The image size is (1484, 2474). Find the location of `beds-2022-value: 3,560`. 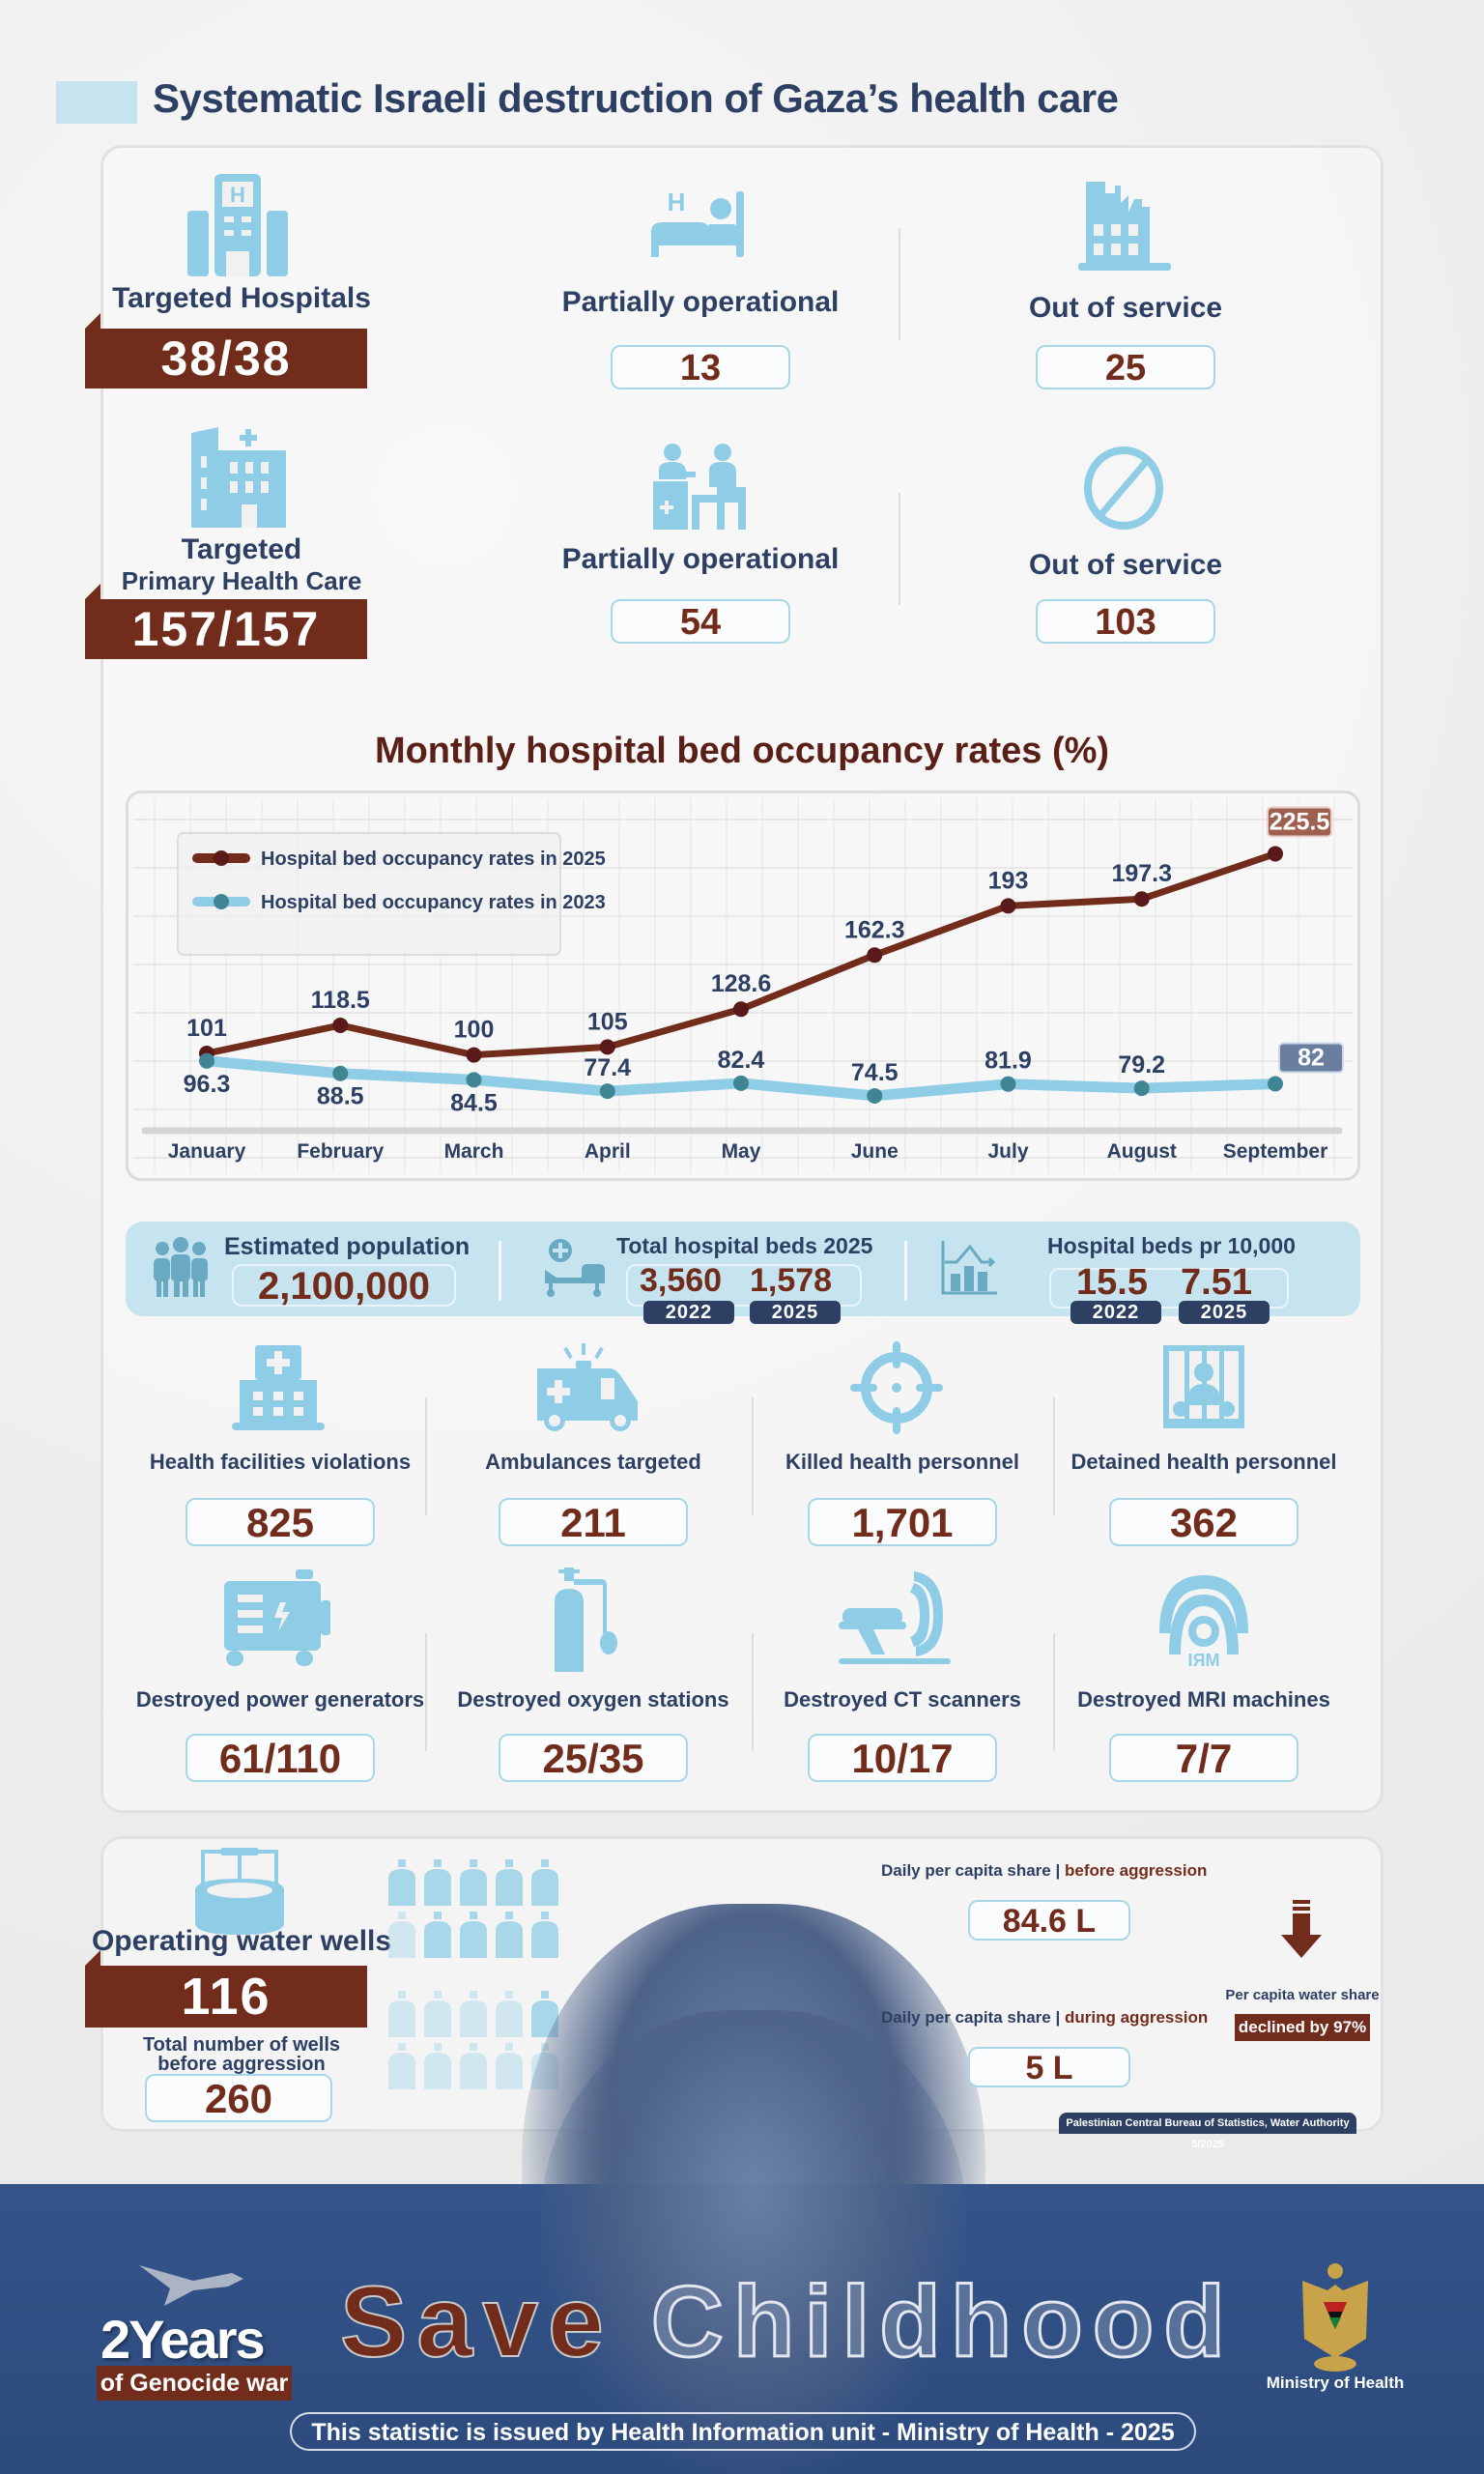

beds-2022-value: 3,560 is located at coordinates (682, 1280).